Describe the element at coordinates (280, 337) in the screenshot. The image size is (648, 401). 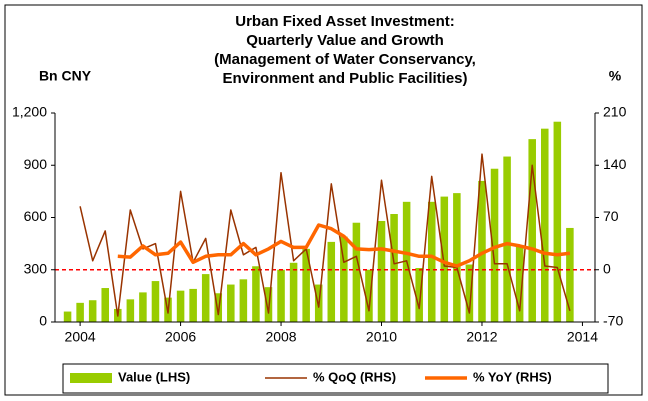
I see `x-tick-label: 2008` at that location.